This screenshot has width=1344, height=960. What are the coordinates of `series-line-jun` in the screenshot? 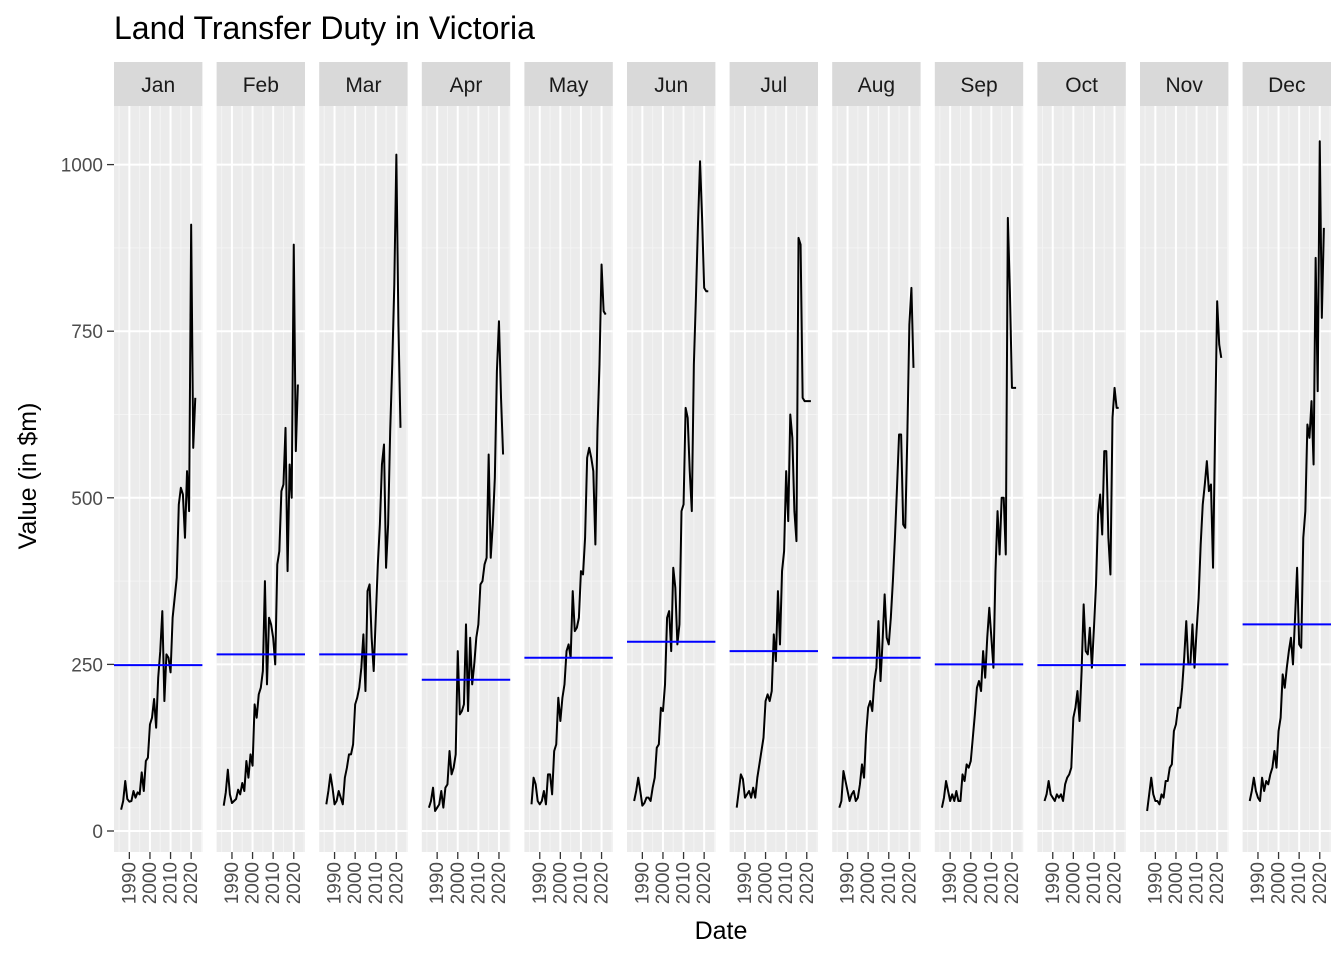 It's located at (671, 483).